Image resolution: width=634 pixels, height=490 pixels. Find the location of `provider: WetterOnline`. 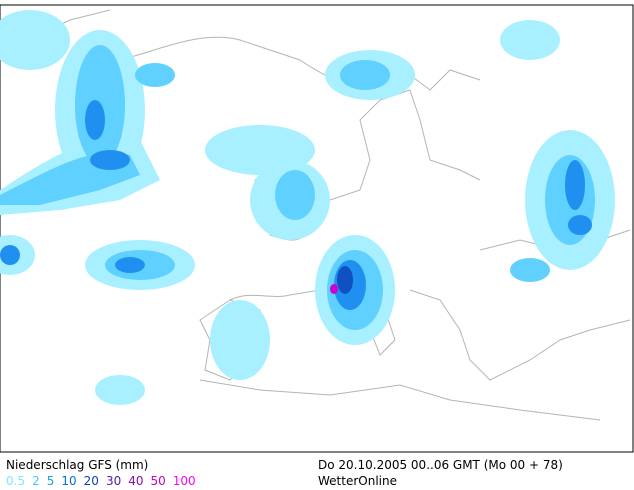

provider: WetterOnline is located at coordinates (357, 481).